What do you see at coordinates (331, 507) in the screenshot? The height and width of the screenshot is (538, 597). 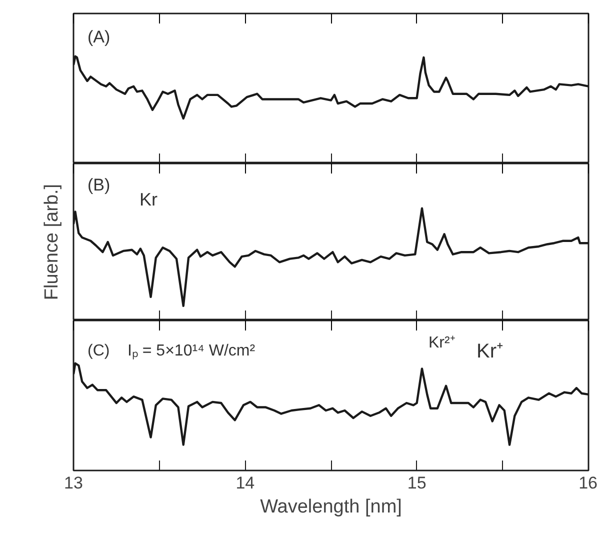 I see `x-axis-title: Wavelength [nm]` at bounding box center [331, 507].